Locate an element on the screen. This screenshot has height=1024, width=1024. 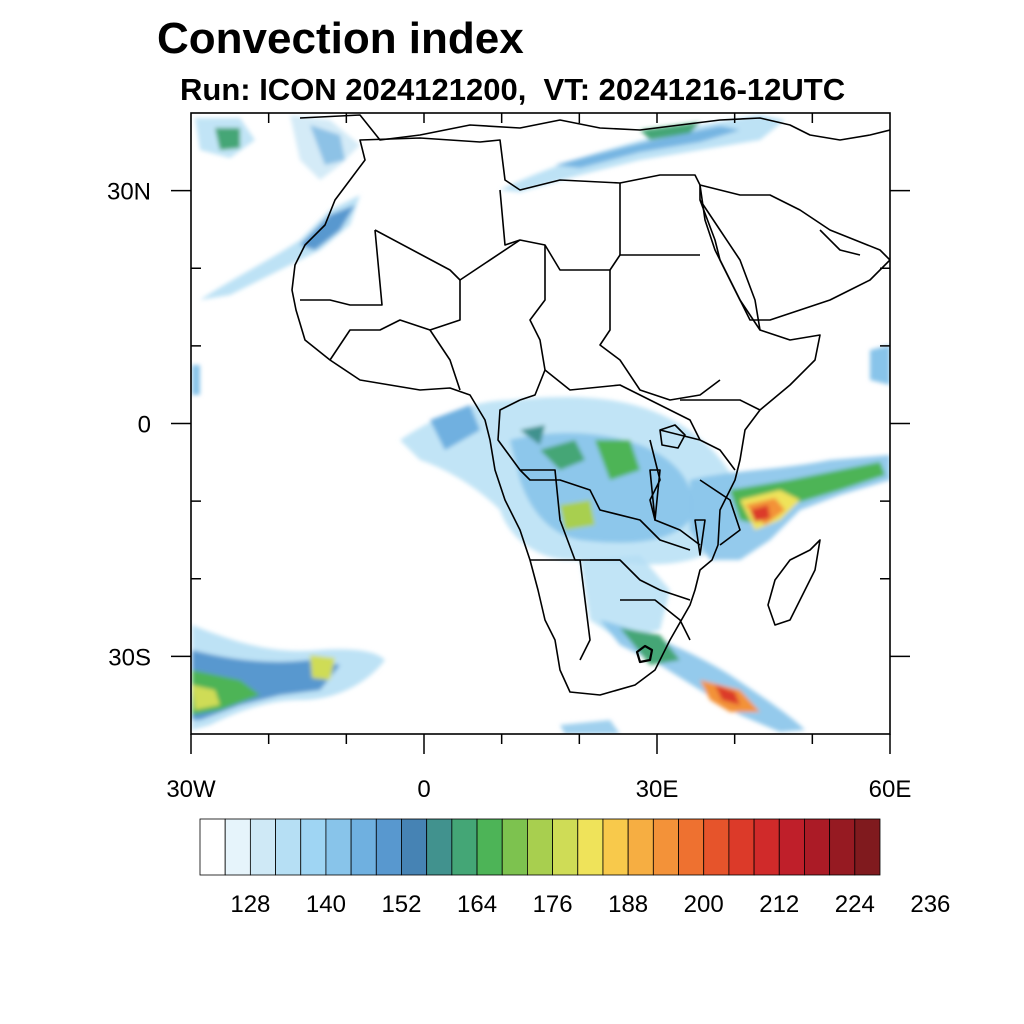
field-central-green2 is located at coordinates (617, 460).